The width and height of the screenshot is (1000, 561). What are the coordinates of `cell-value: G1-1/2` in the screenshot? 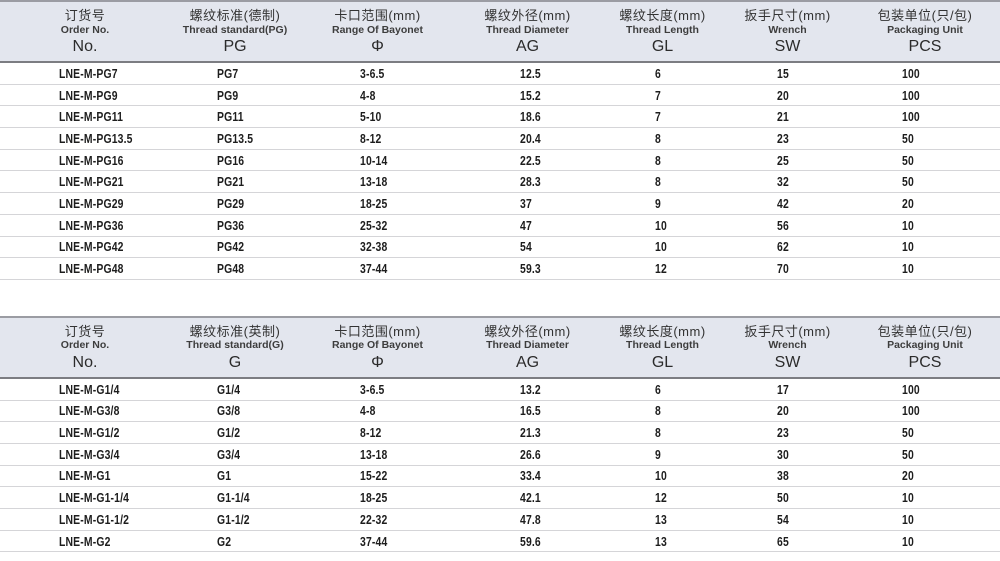 It's located at (233, 519).